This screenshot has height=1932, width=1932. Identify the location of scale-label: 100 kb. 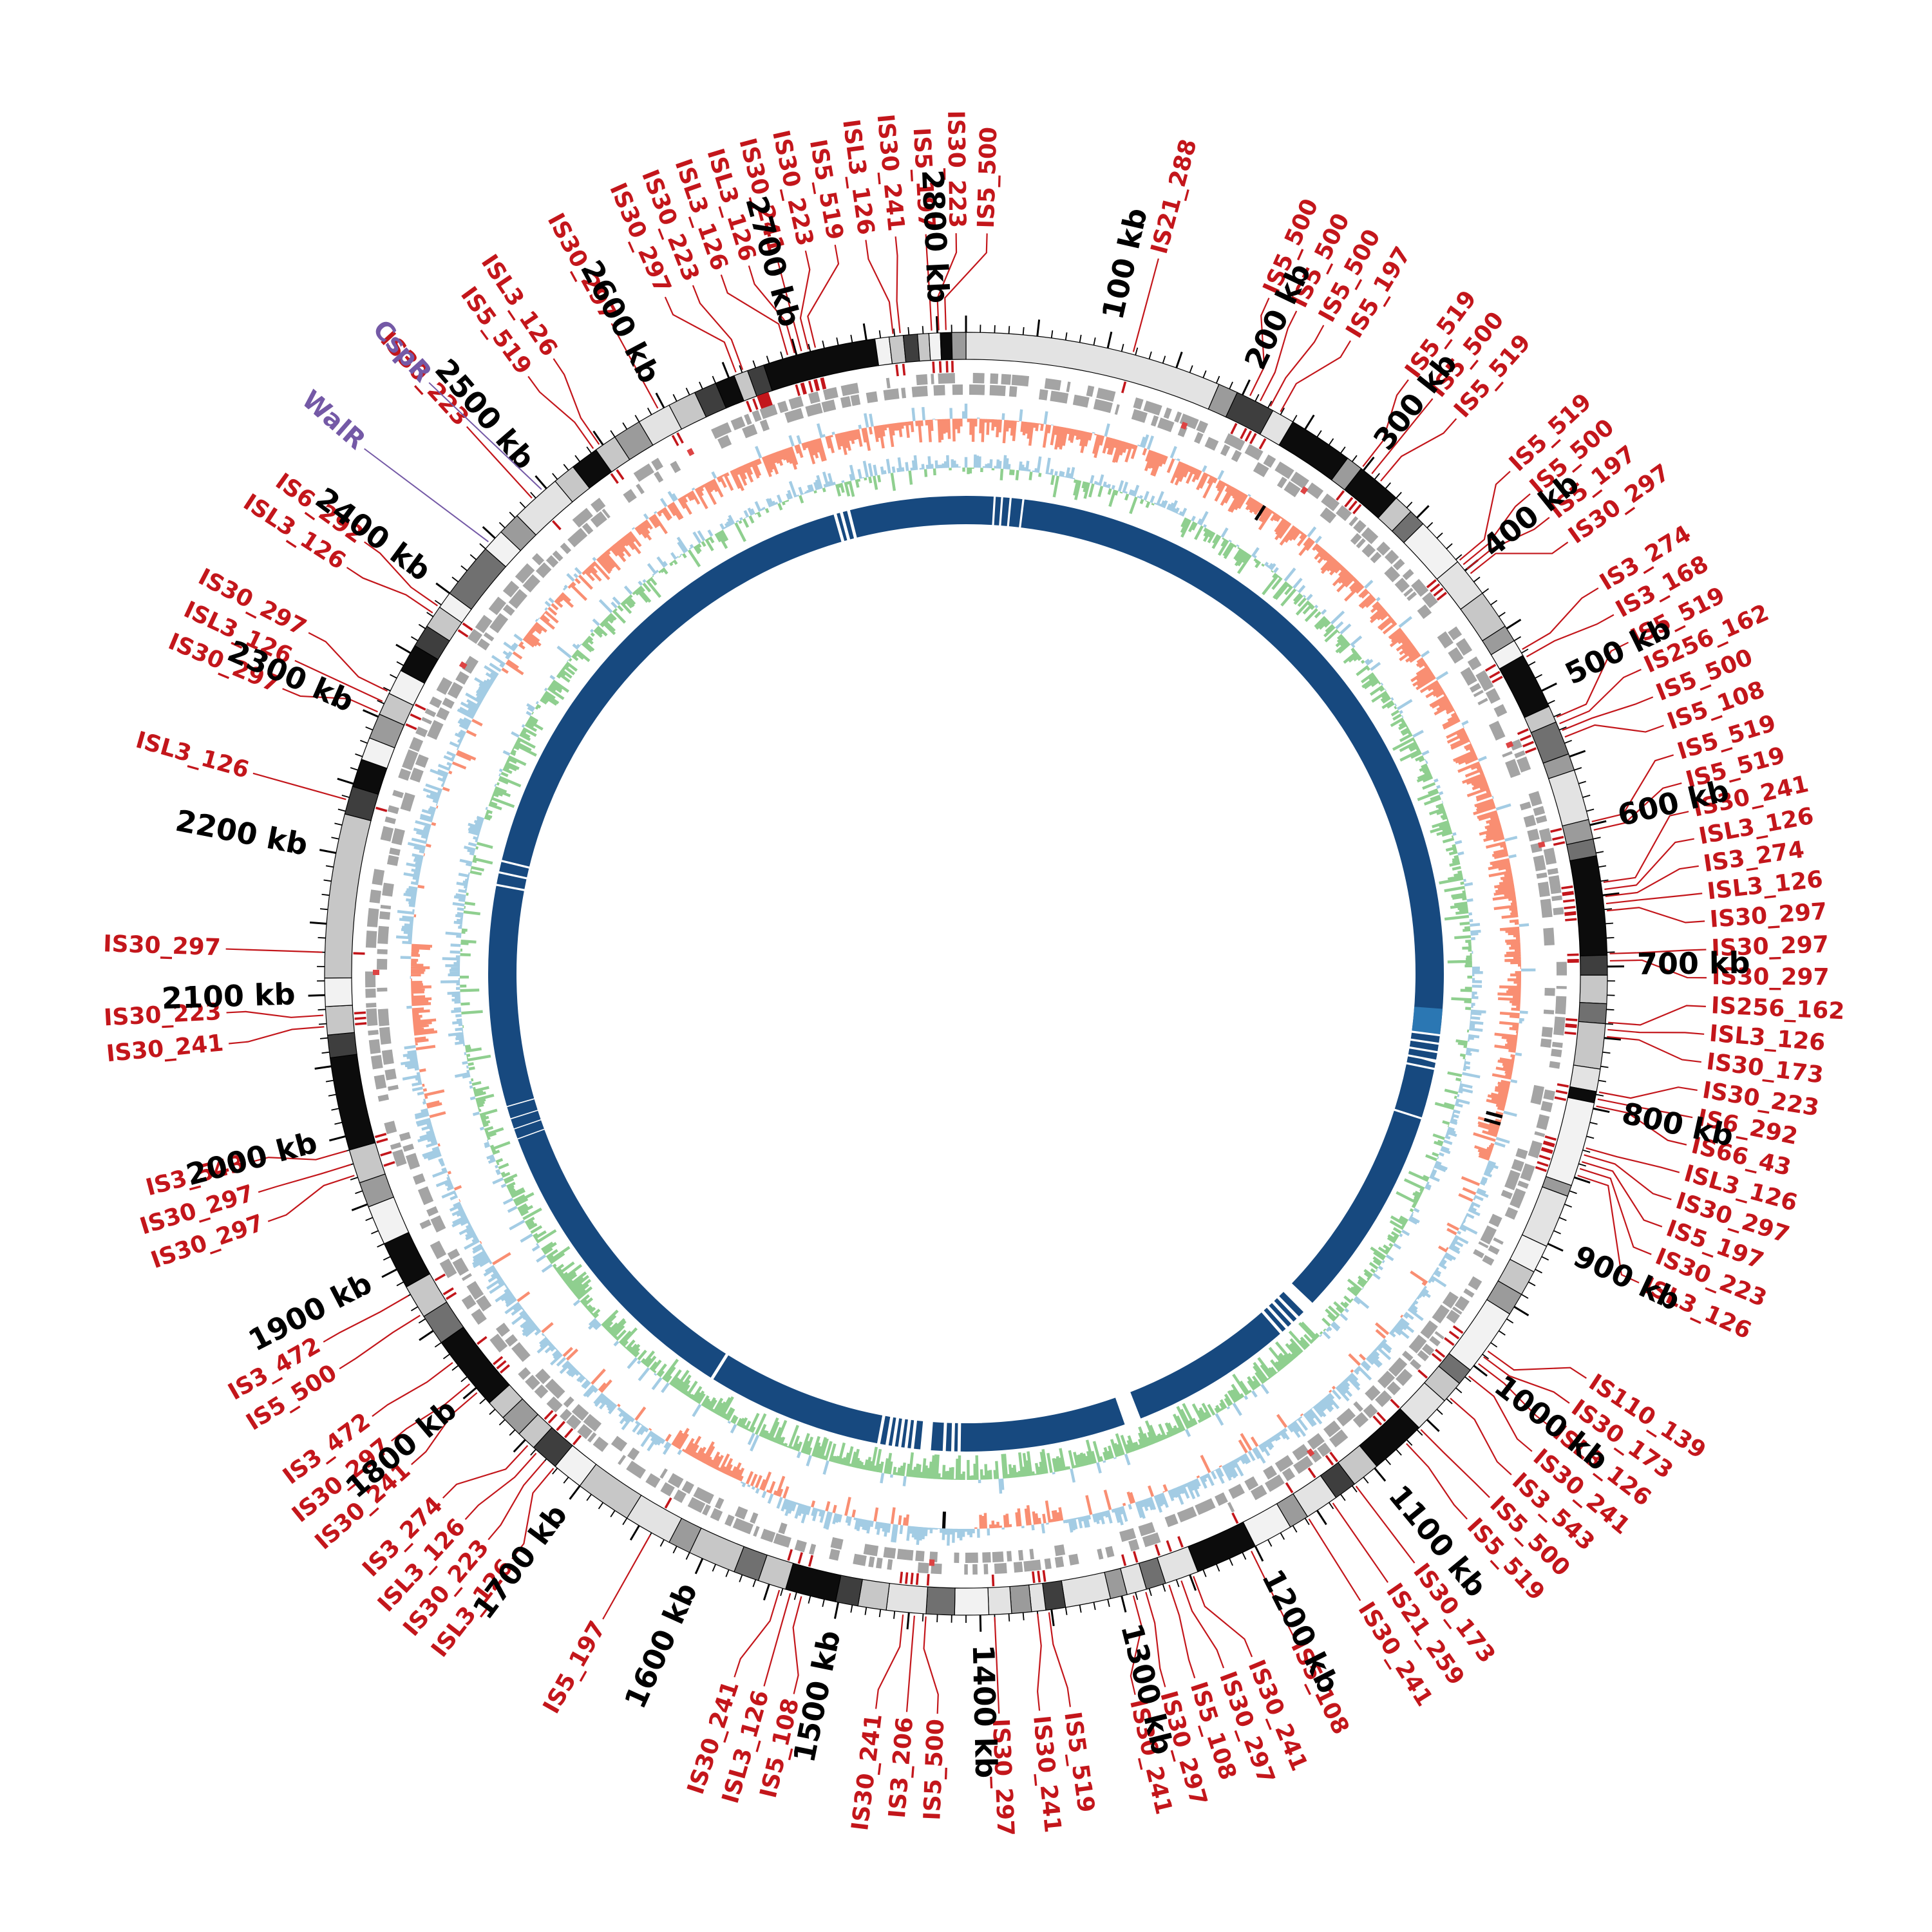
(1125, 264).